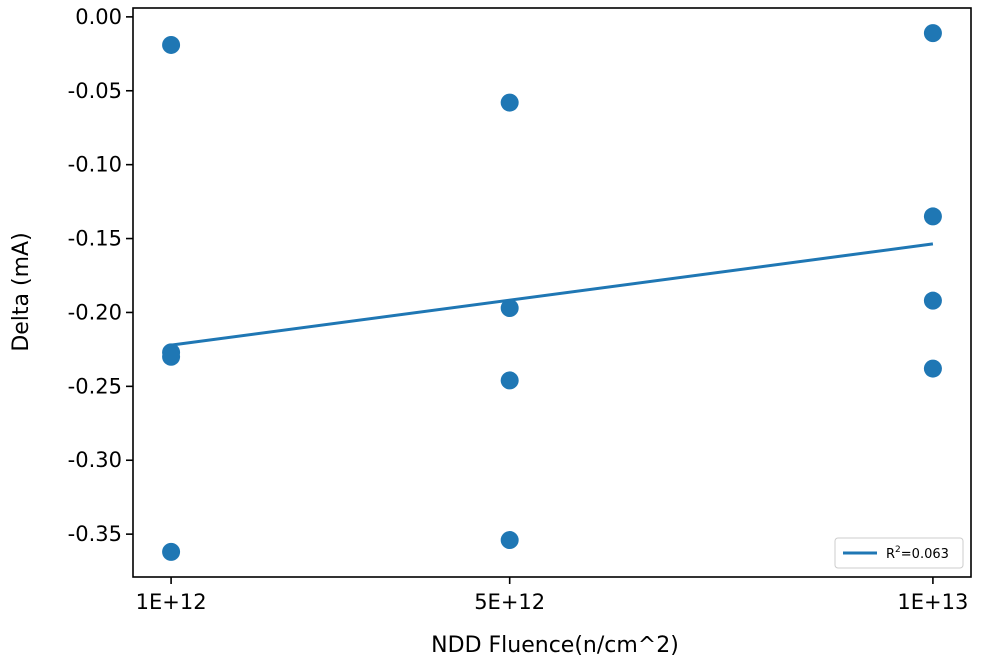  I want to click on legend-box, so click(899, 553).